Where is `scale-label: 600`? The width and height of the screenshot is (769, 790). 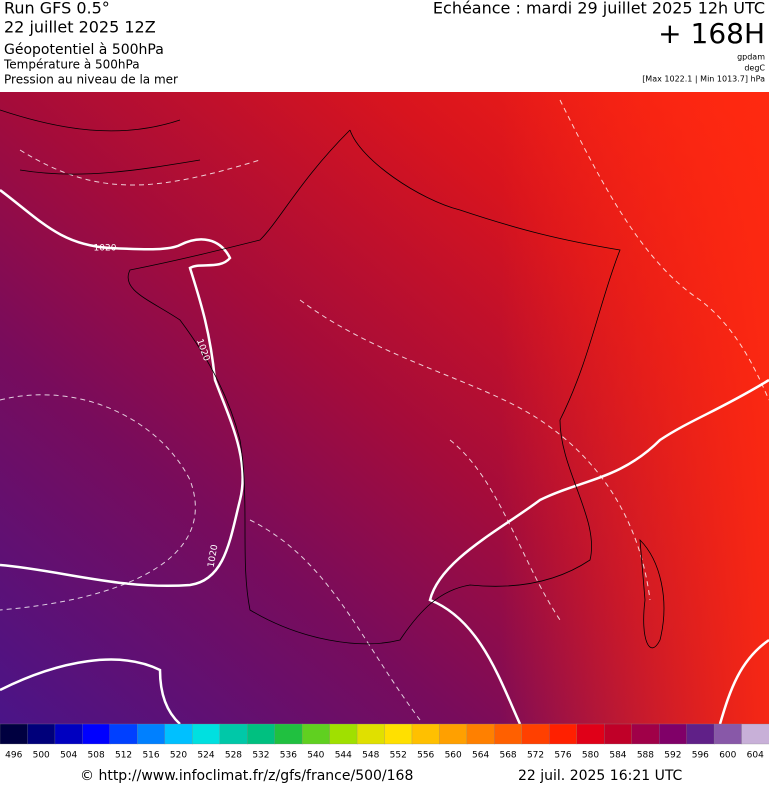
scale-label: 600 is located at coordinates (727, 756).